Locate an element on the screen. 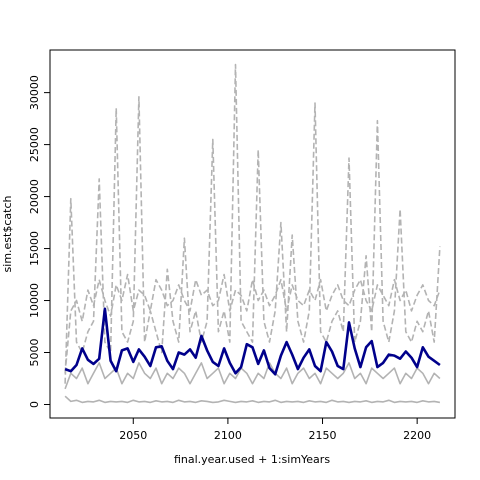 The image size is (480, 480). y-tick-label: 25000 is located at coordinates (34, 144).